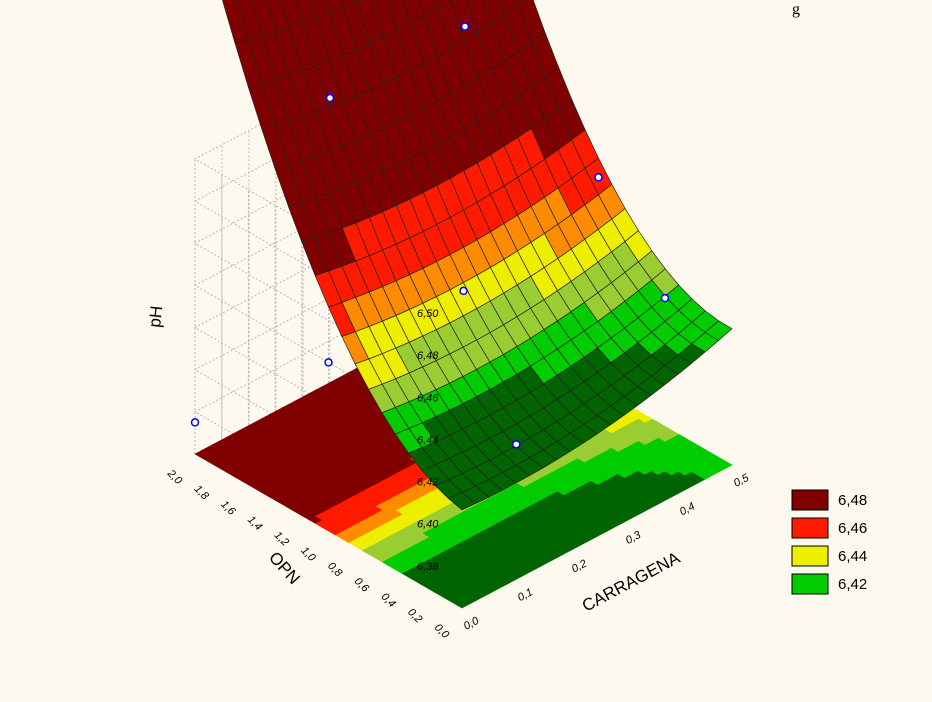 The image size is (932, 702). What do you see at coordinates (852, 584) in the screenshot?
I see `legend-label: 6,42` at bounding box center [852, 584].